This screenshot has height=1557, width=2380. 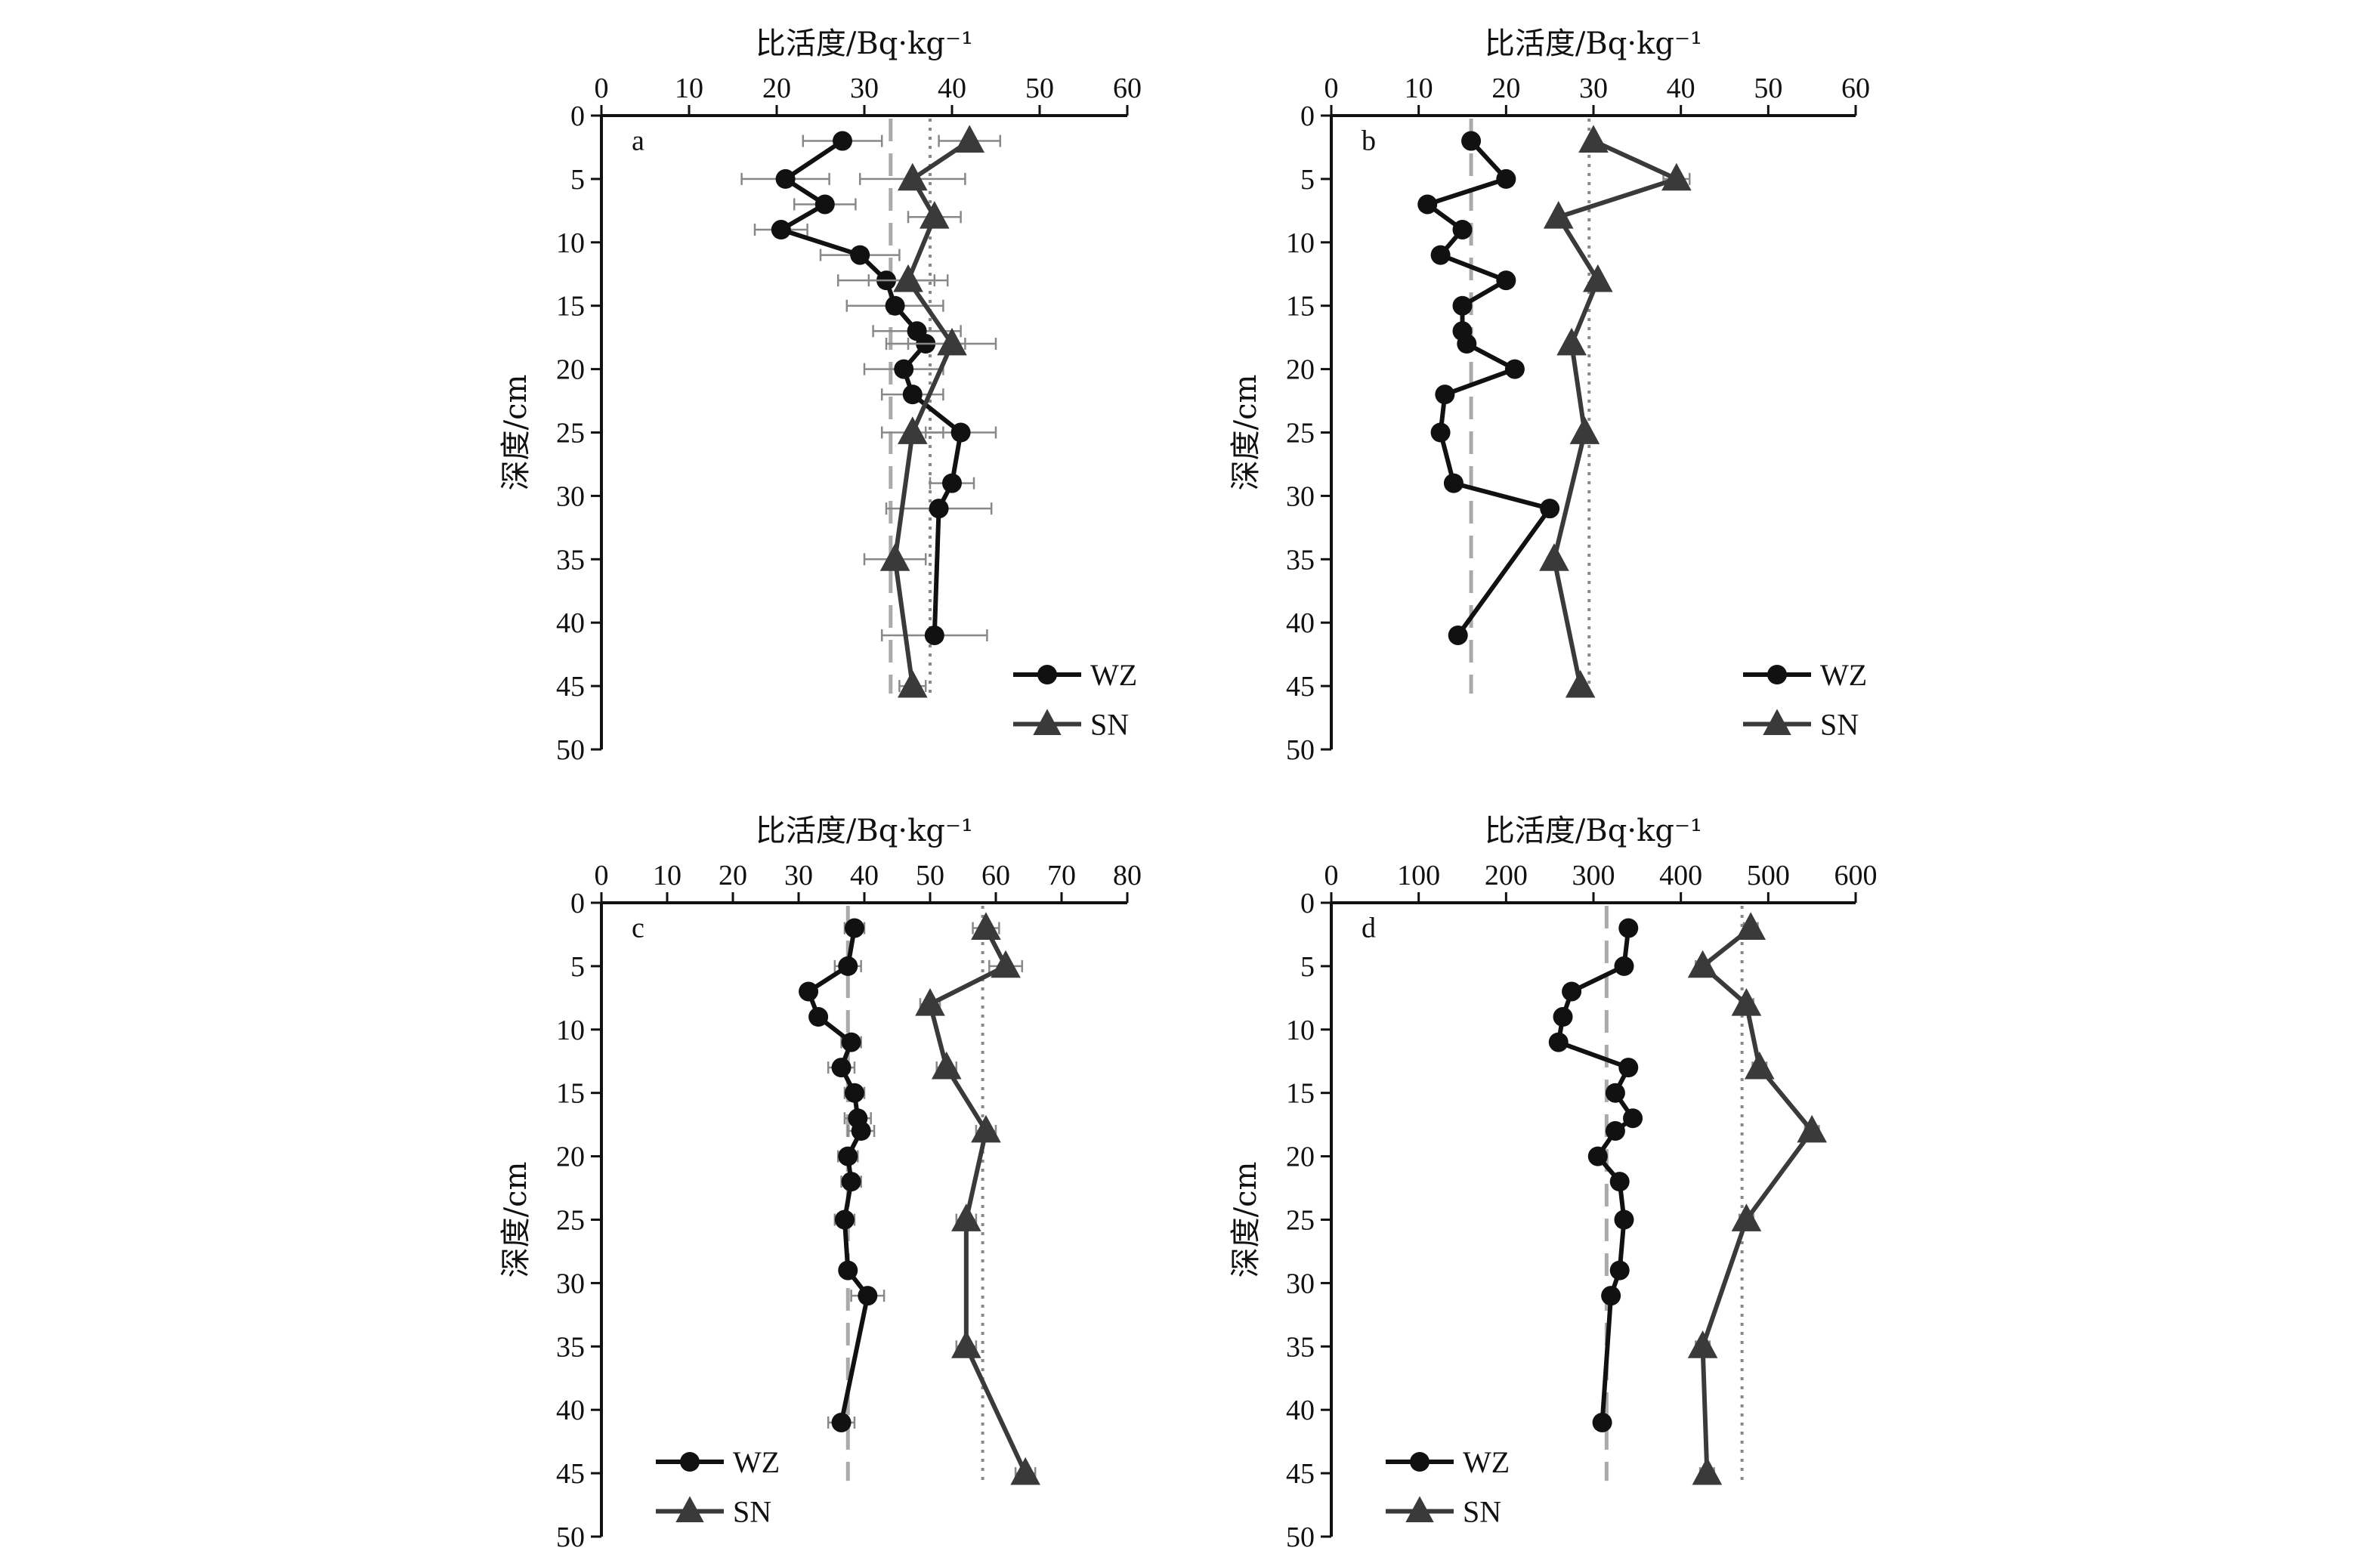 I want to click on y-tick-label: 10, so click(x=1300, y=1030).